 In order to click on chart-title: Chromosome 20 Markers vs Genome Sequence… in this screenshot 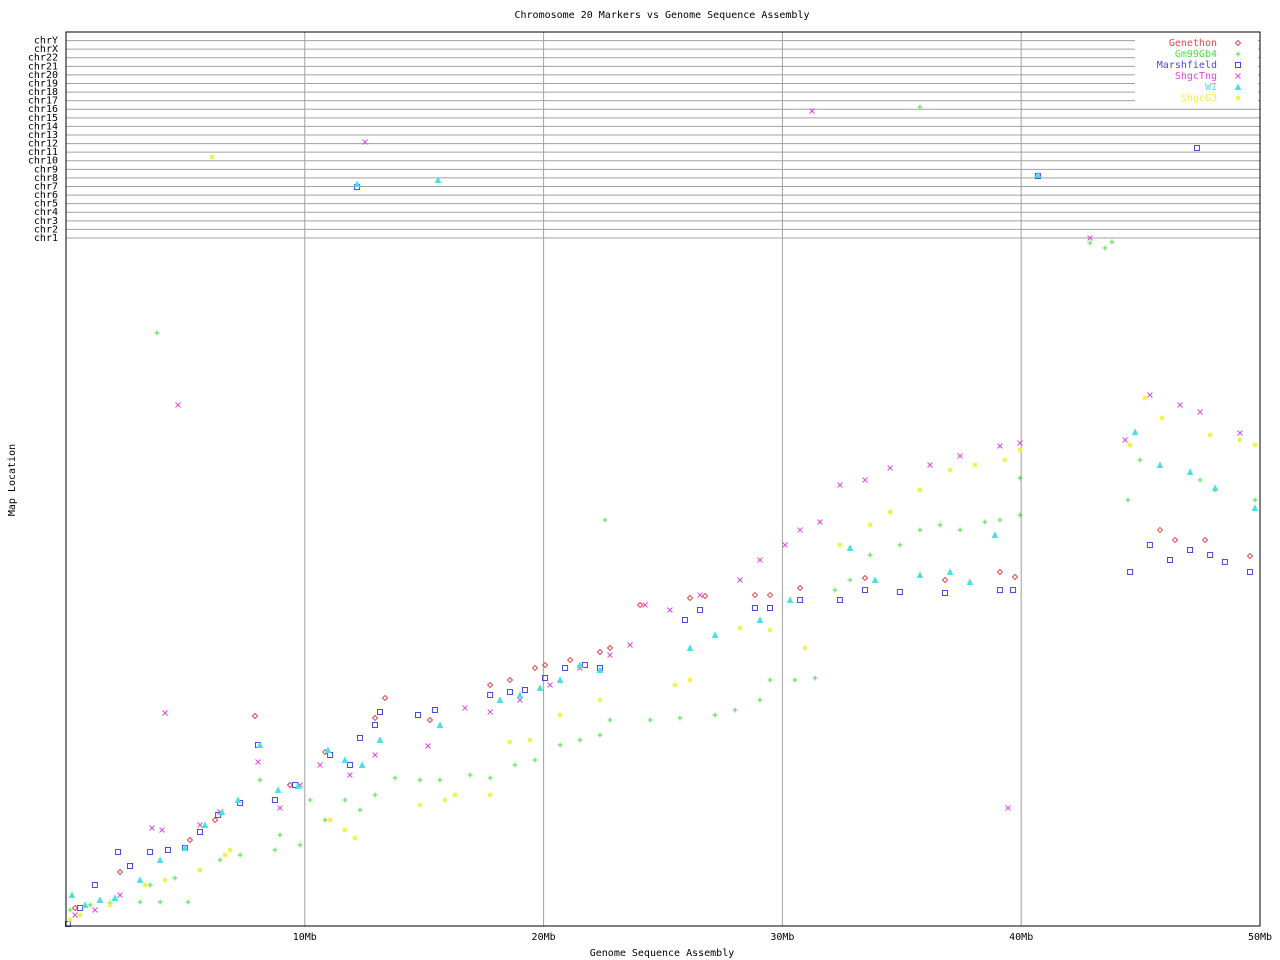, I will do `click(661, 15)`.